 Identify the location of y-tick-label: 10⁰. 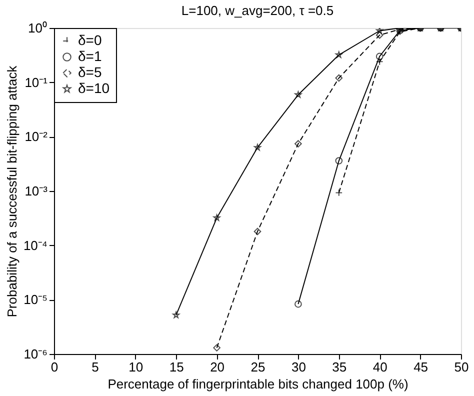
(38, 28).